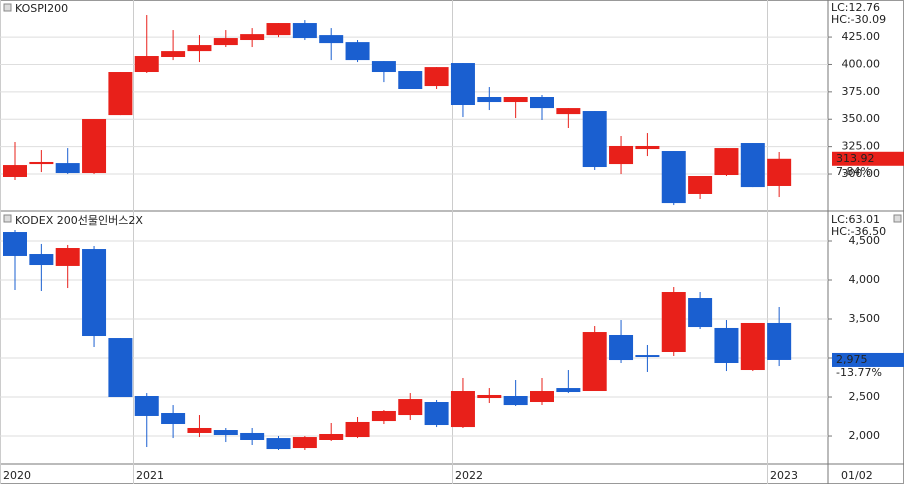 This screenshot has height=484, width=904. What do you see at coordinates (857, 475) in the screenshot?
I see `x-tick-label: 01/02` at bounding box center [857, 475].